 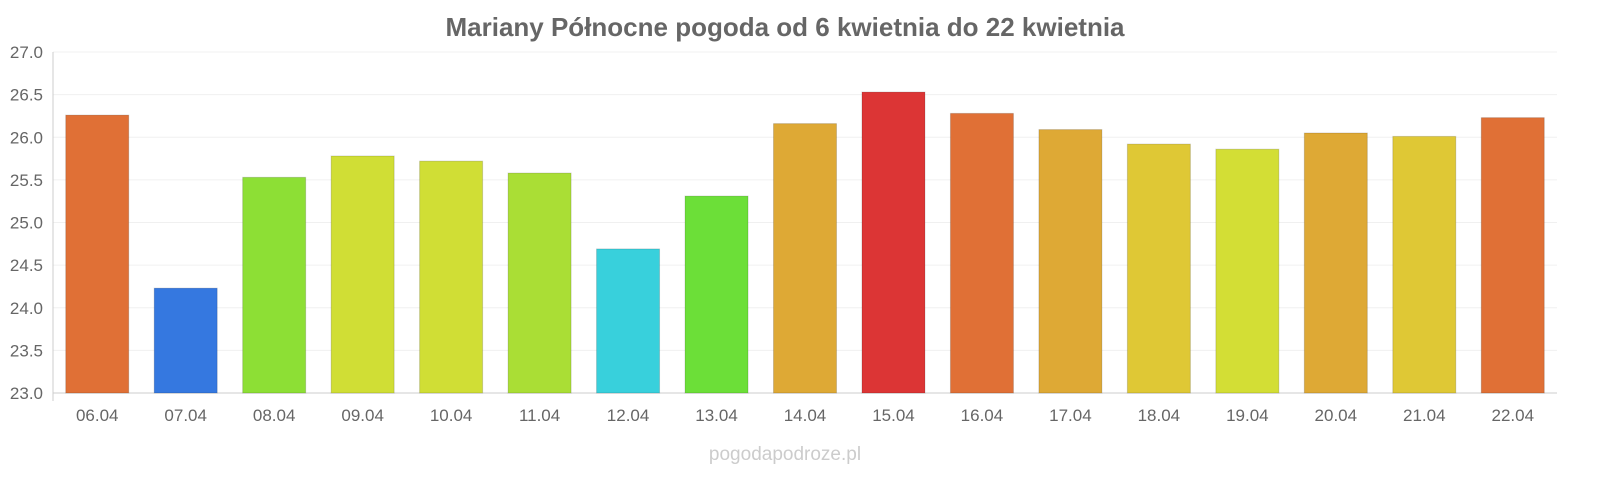 What do you see at coordinates (26, 393) in the screenshot?
I see `y-tick-label: 23.0` at bounding box center [26, 393].